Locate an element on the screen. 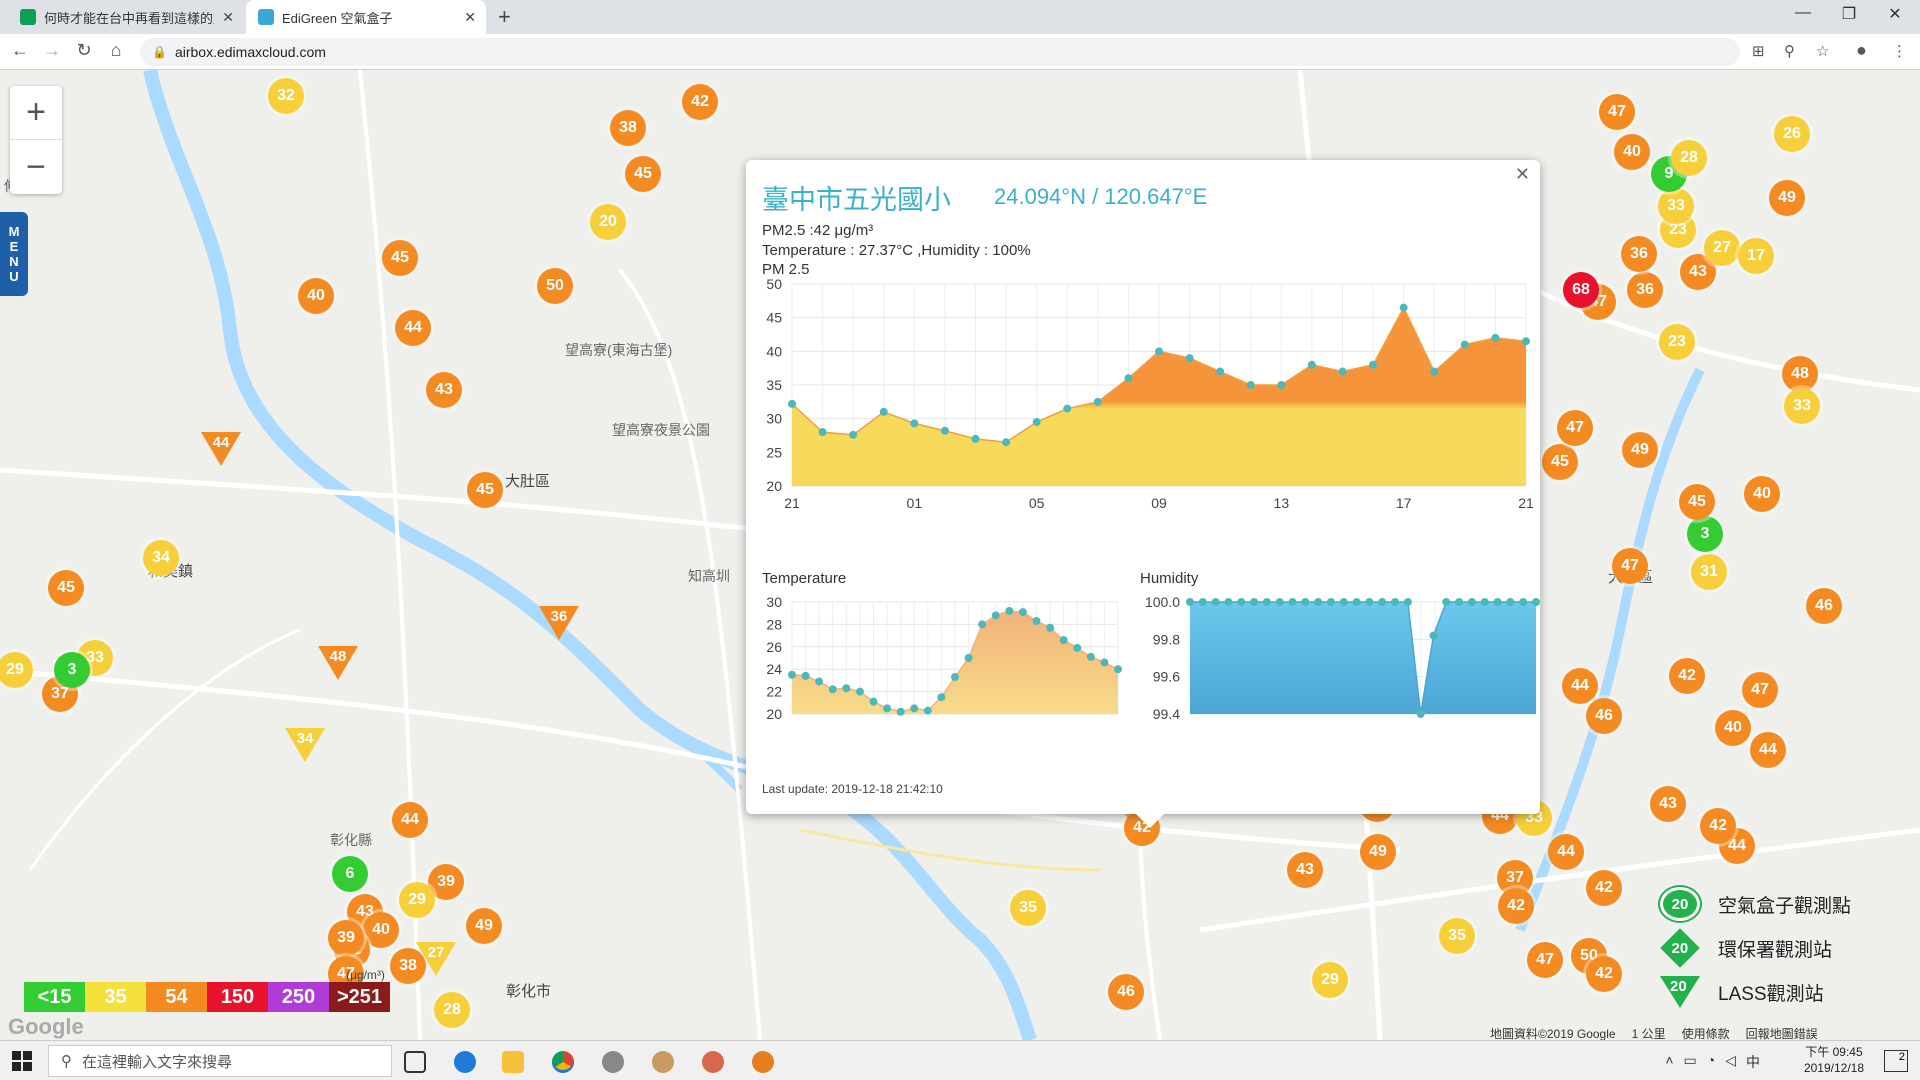 The image size is (1920, 1080). network-icon: ◔ is located at coordinates (1711, 1060).